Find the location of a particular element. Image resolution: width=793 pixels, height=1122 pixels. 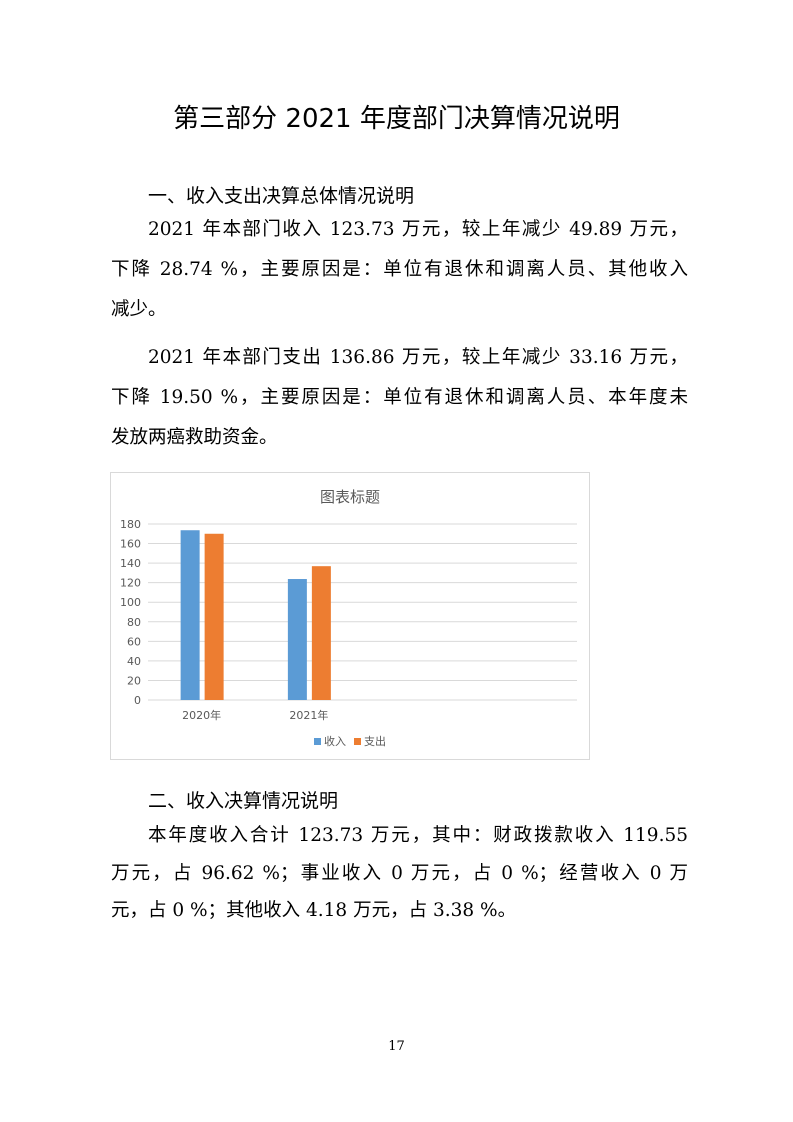

paragraph-line: 万元，占 96.62 %；事业收入 0 万元，占 0 %；经营收入 0 万 is located at coordinates (399, 873).